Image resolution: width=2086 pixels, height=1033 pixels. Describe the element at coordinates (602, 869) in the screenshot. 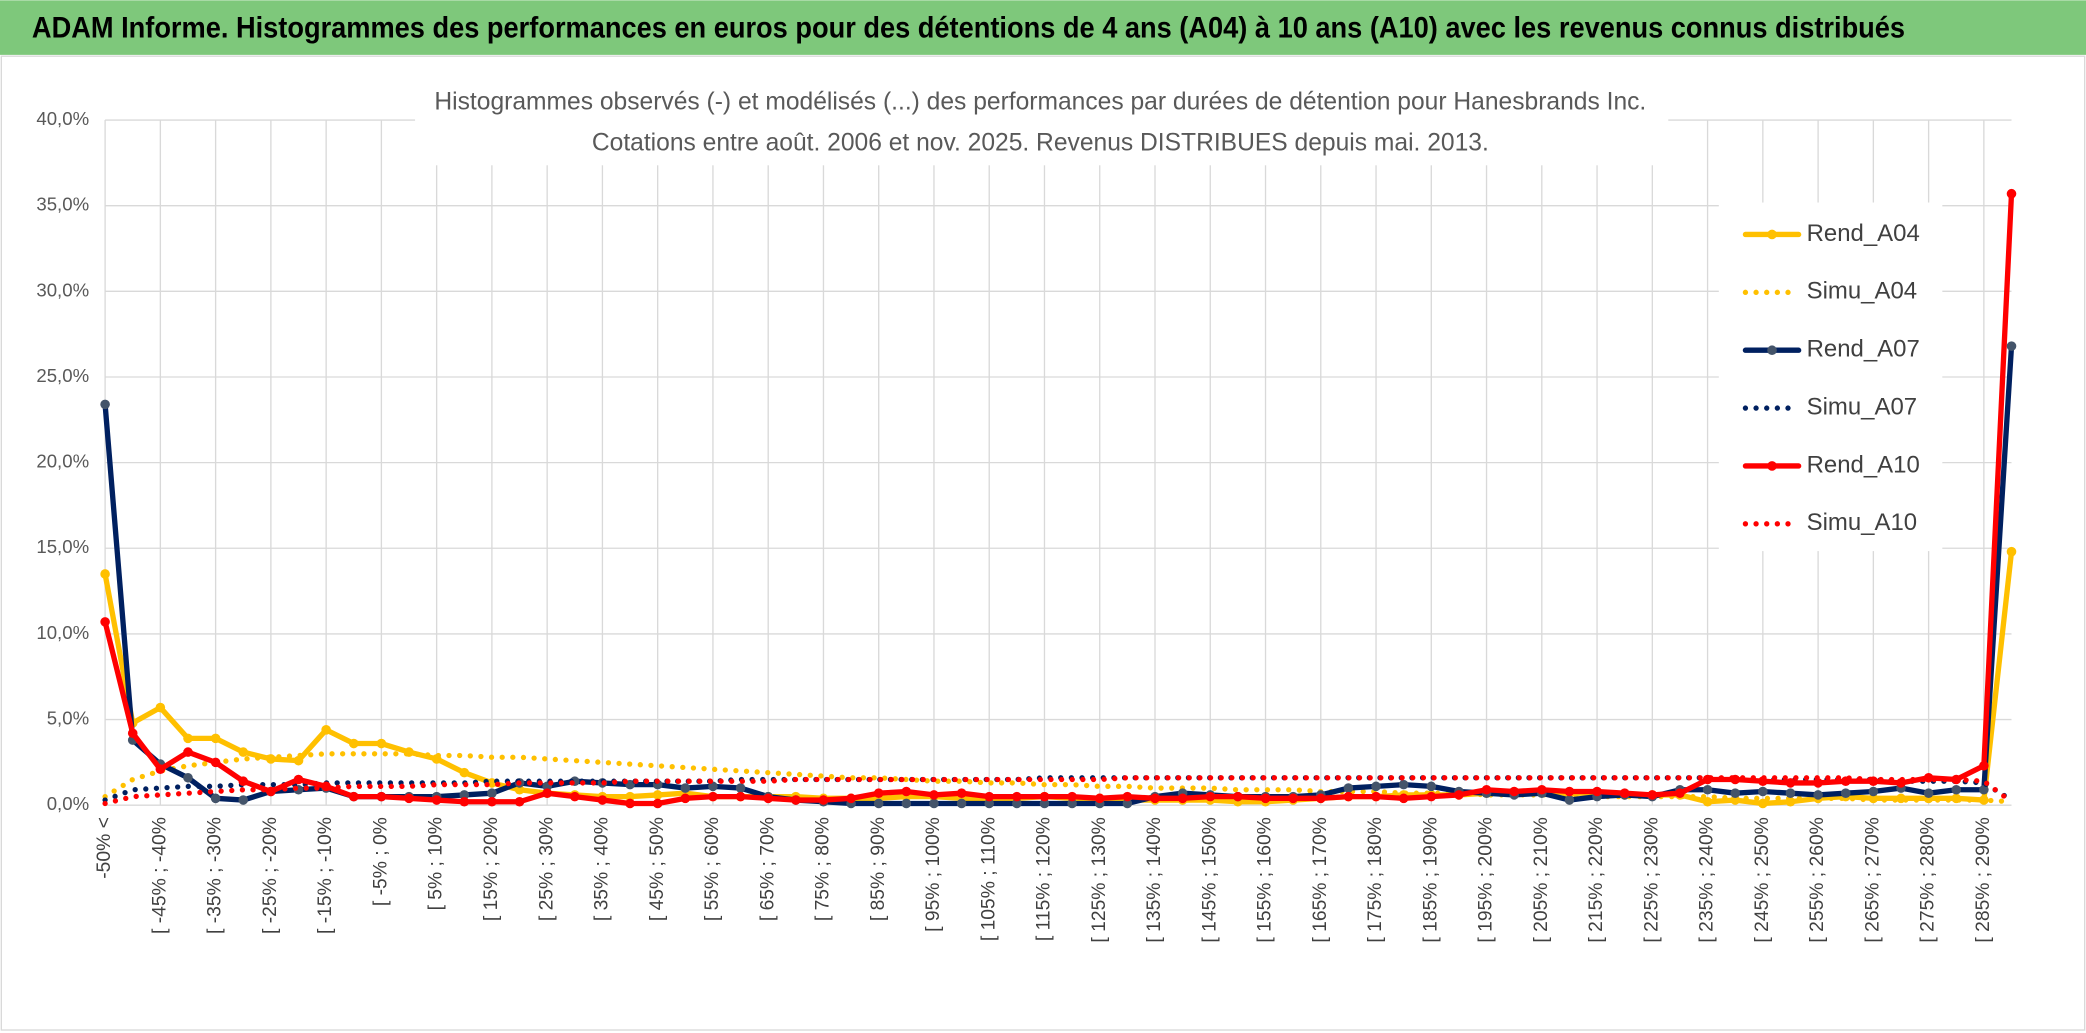

I see `x-tick-label: [ 35% ; 40%` at that location.